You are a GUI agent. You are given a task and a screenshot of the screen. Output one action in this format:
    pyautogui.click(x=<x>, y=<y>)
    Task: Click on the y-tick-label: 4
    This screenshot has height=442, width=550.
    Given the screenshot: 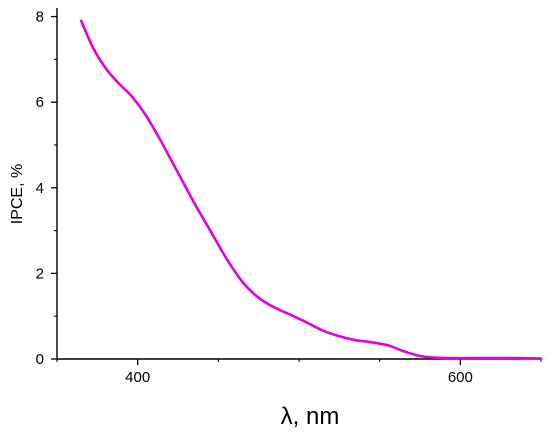 What is the action you would take?
    pyautogui.click(x=40, y=188)
    